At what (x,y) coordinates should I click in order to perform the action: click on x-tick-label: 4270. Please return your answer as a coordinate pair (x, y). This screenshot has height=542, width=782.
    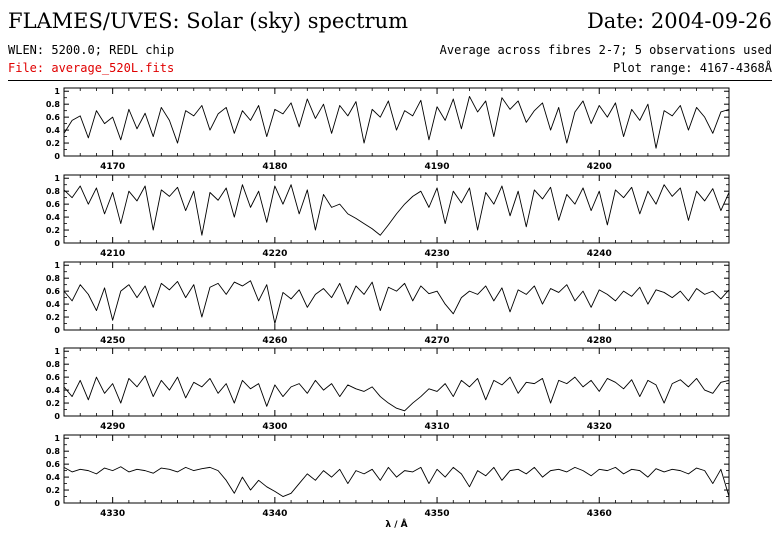
    Looking at the image, I should click on (437, 341).